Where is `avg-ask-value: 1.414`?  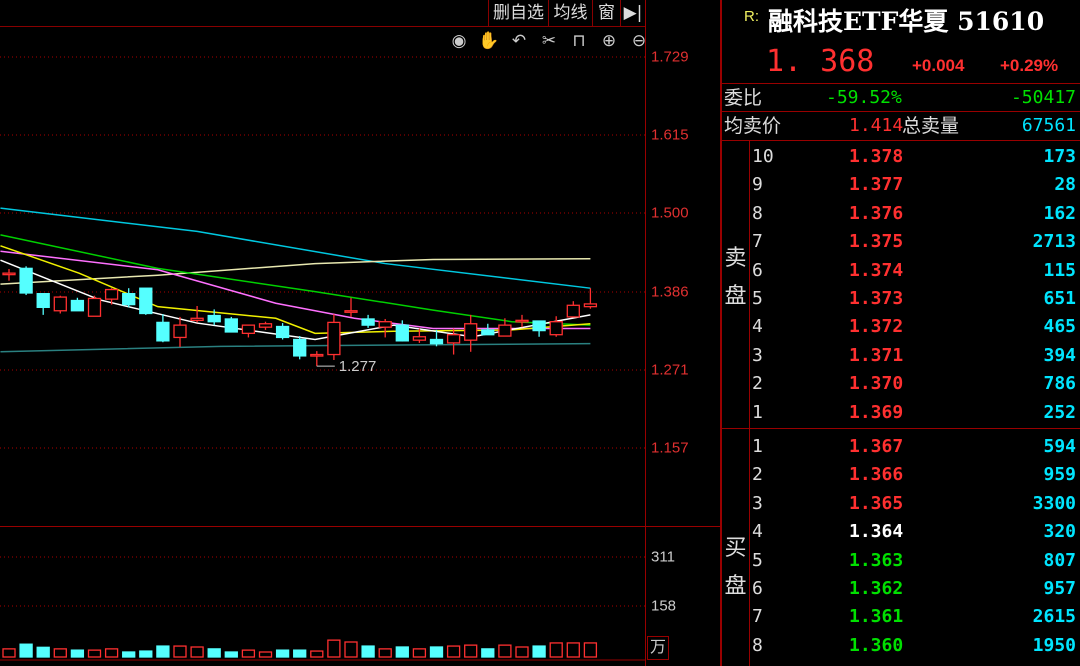 avg-ask-value: 1.414 is located at coordinates (876, 125).